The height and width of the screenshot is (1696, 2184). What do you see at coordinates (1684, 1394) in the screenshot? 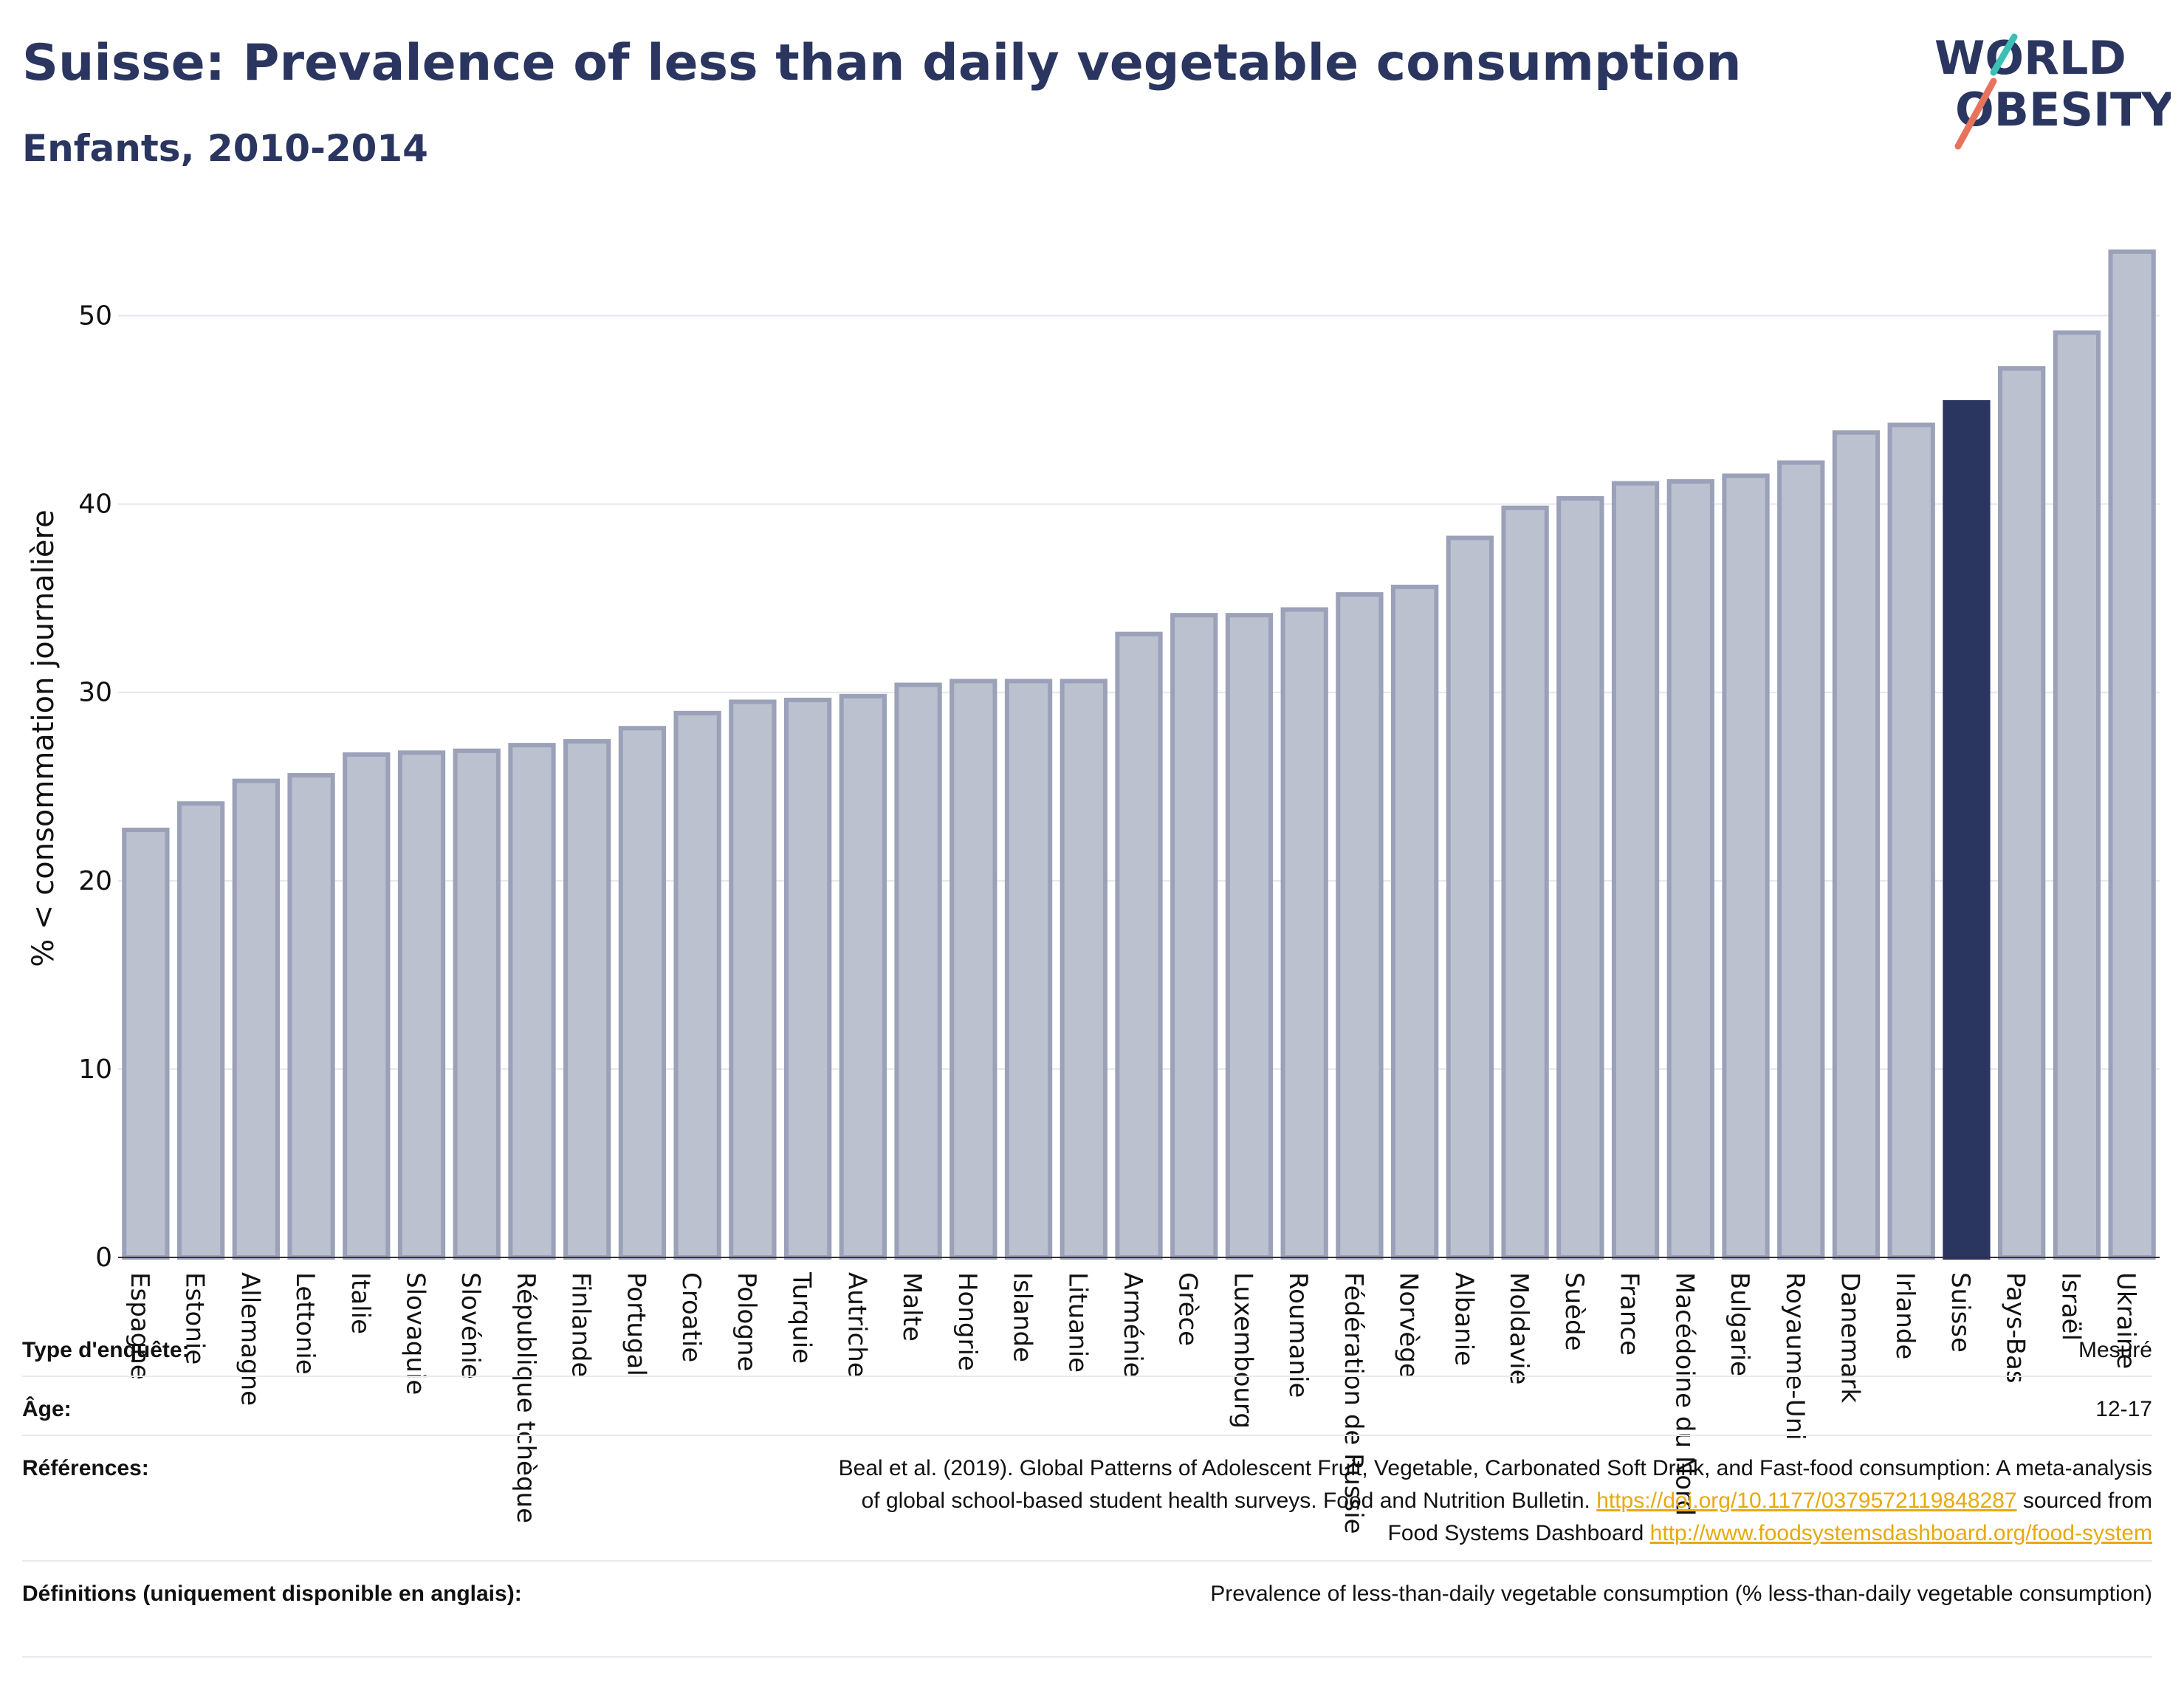
I see `x-tick-label: Macédoine du Nord` at bounding box center [1684, 1394].